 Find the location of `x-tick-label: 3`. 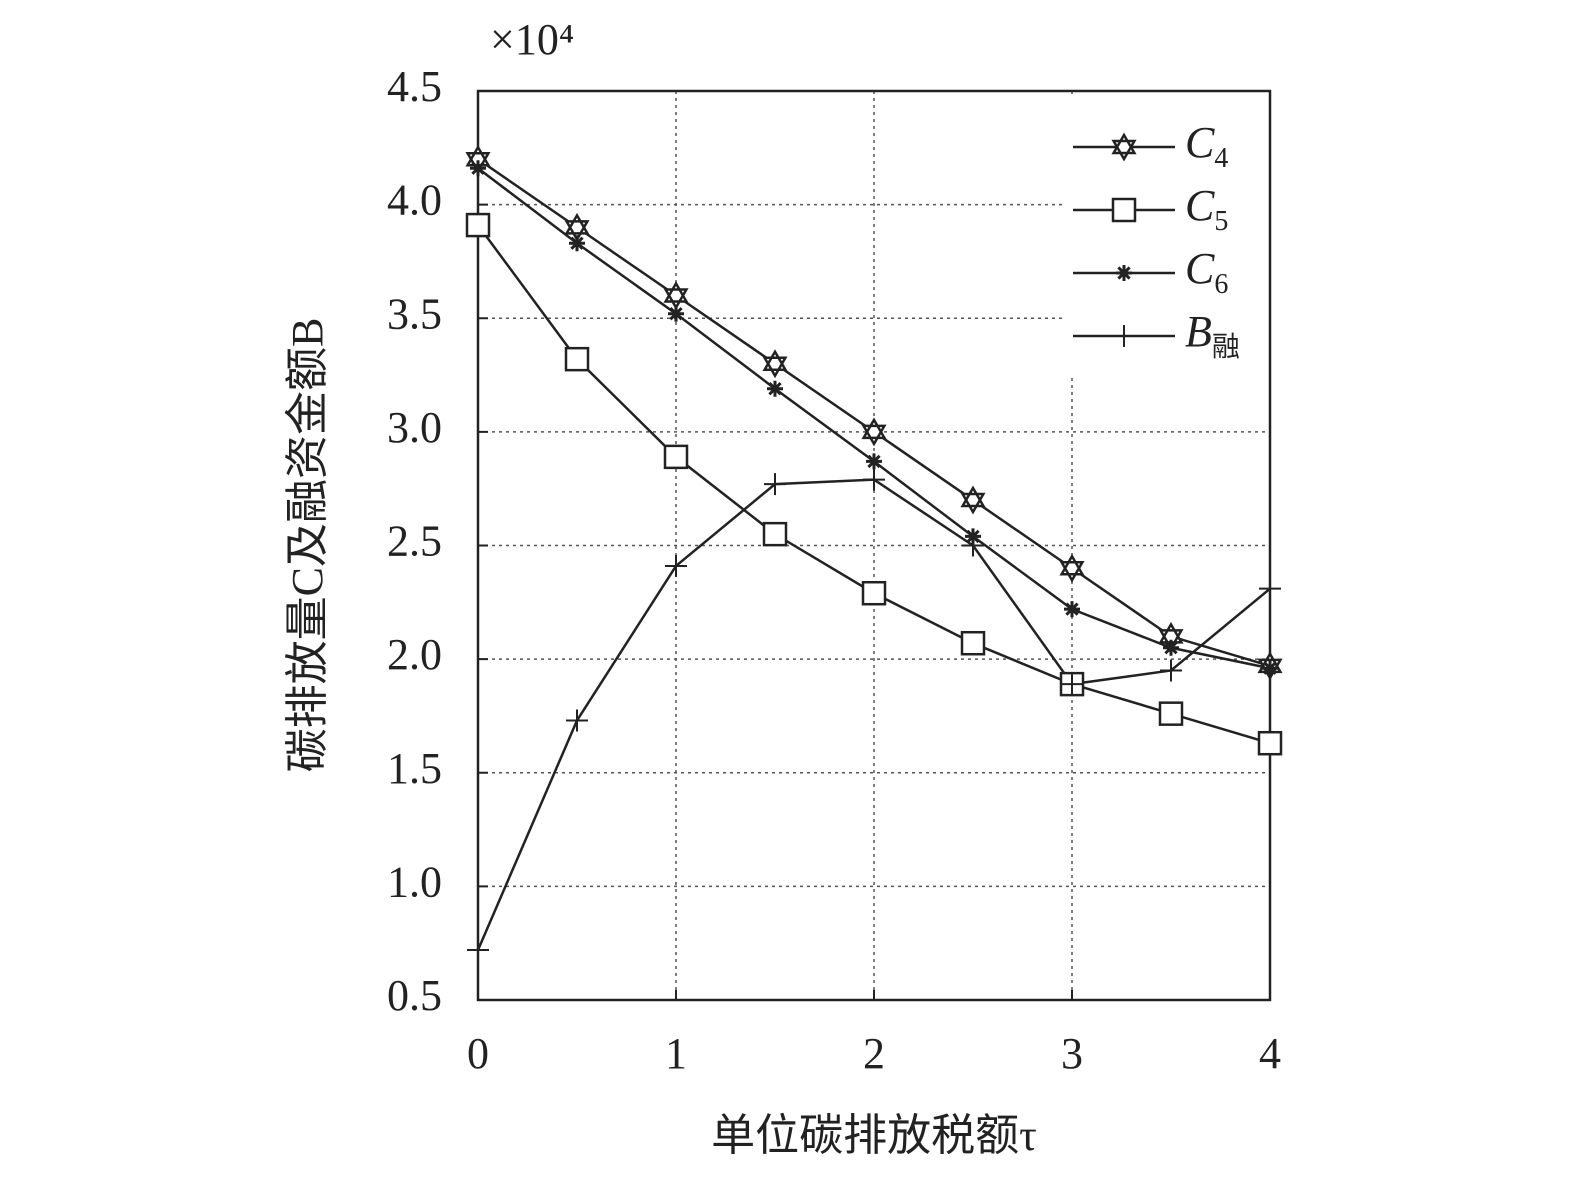

x-tick-label: 3 is located at coordinates (1072, 1053).